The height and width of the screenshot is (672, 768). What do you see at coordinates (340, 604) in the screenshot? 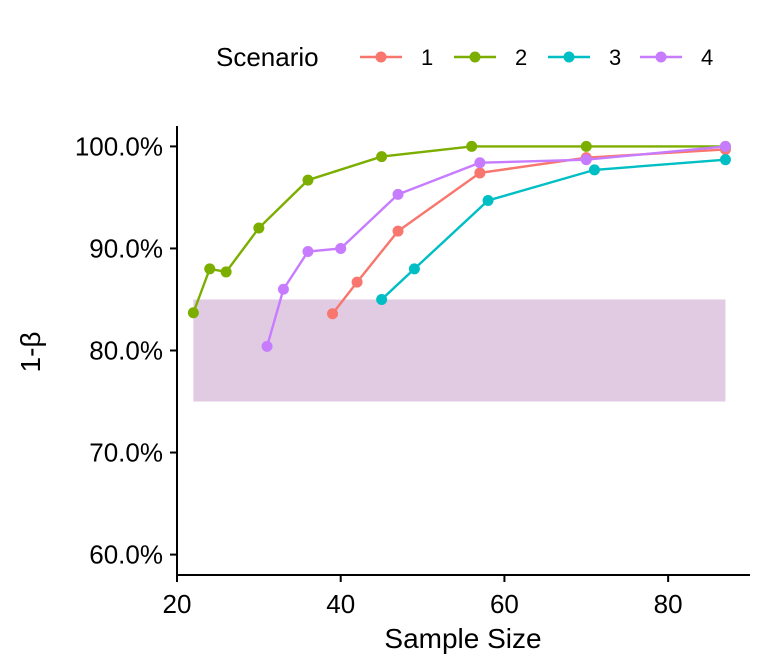
I see `x-tick-label: 40` at bounding box center [340, 604].